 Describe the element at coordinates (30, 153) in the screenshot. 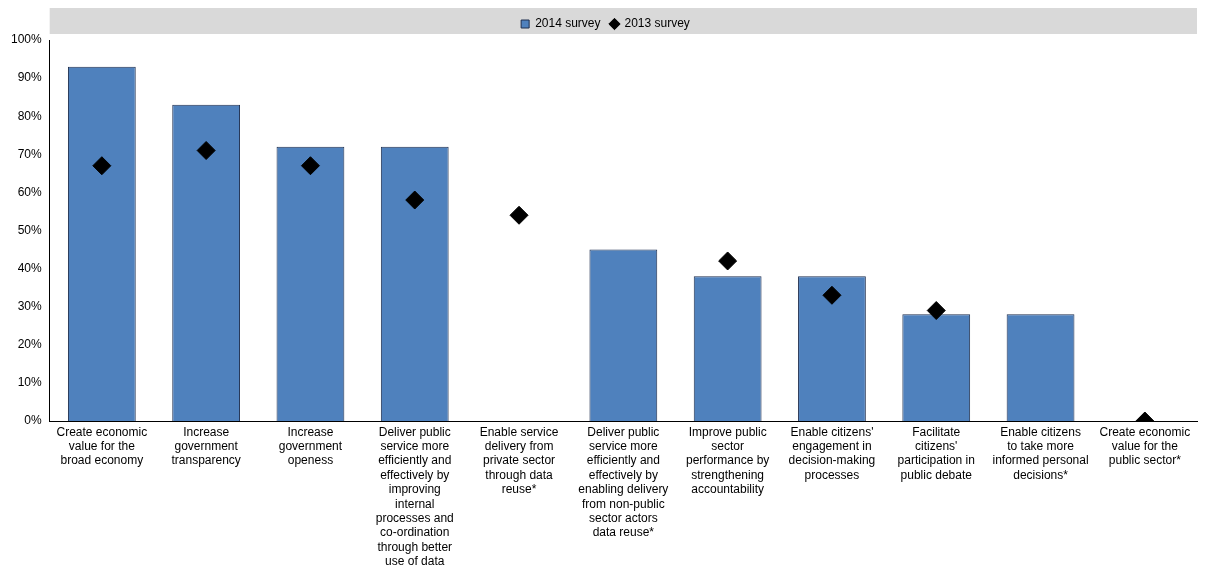

I see `y-tick-label: 70%` at that location.